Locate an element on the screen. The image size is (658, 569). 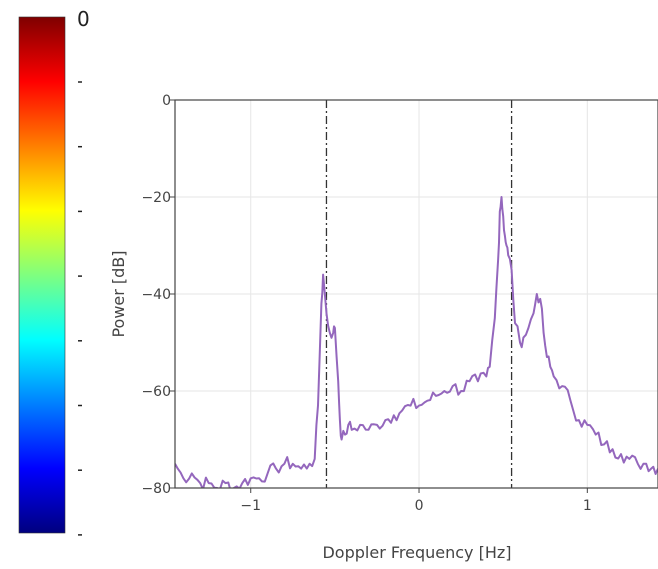
colorbar-top-label: 0 is located at coordinates (83, 19).